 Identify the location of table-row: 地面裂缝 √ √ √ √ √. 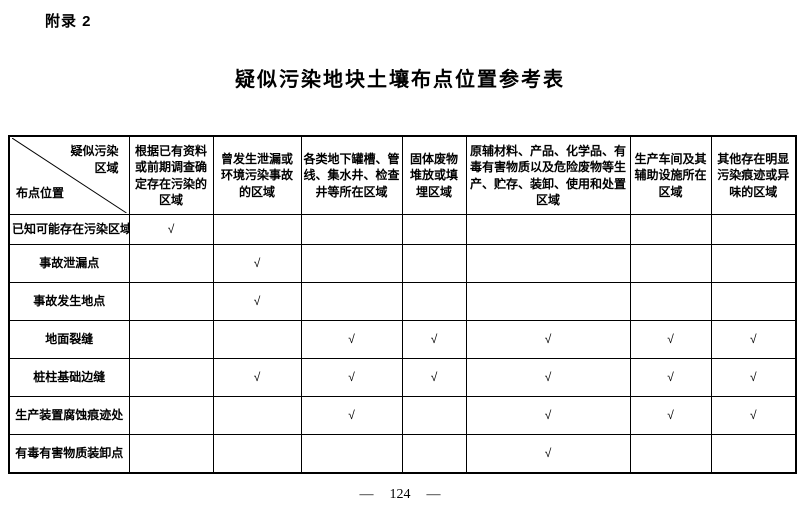
(402, 339).